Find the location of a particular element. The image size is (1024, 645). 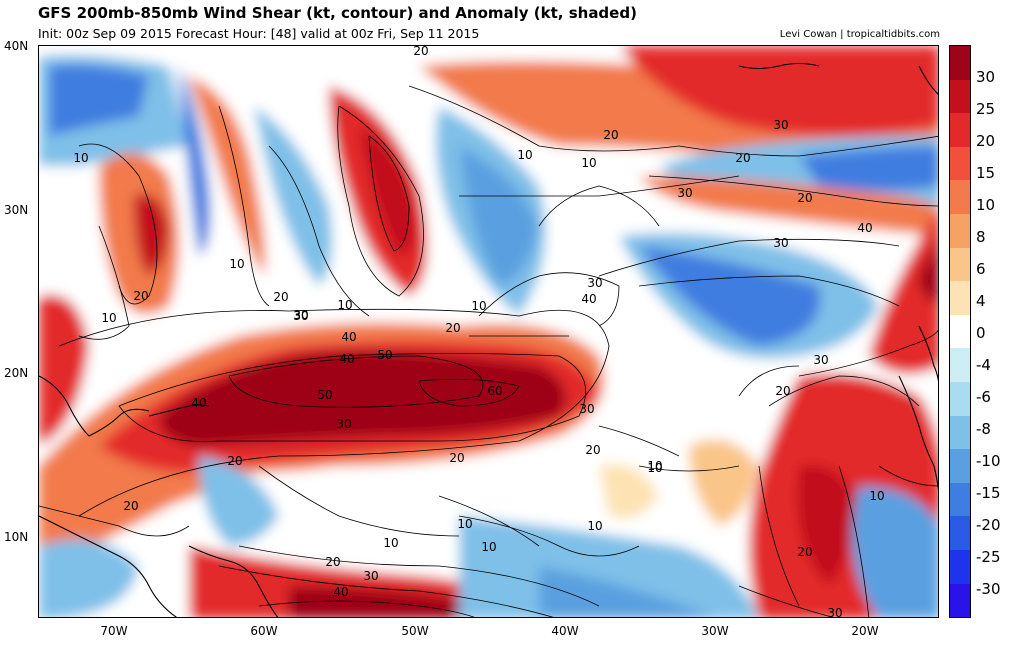

lon-label-60w: 60W is located at coordinates (264, 631).